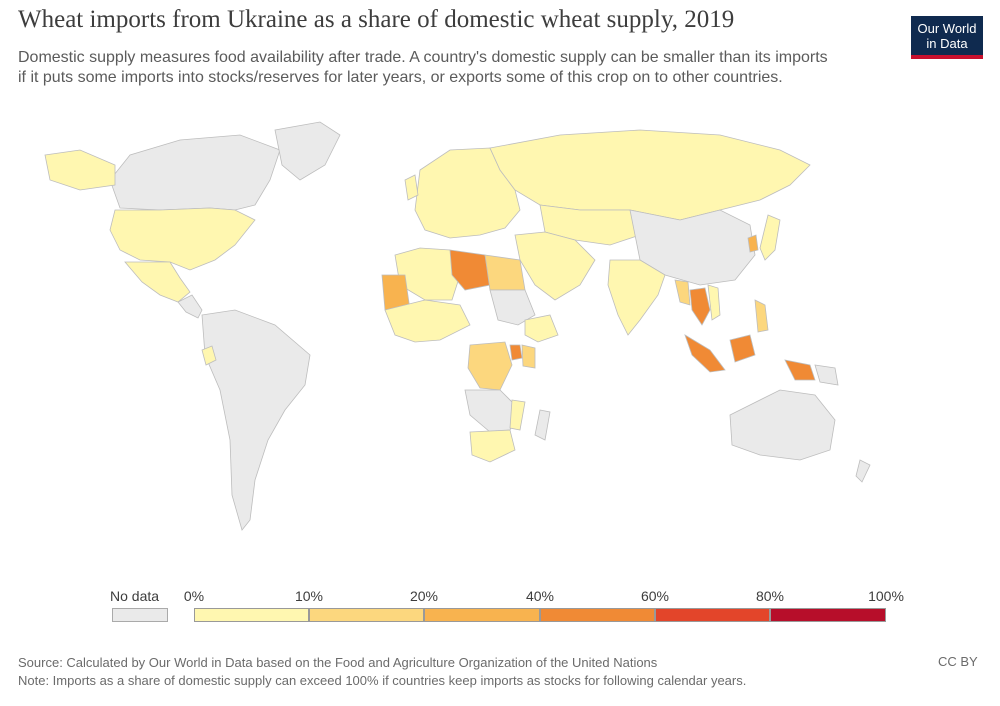 Image resolution: width=1000 pixels, height=706 pixels. Describe the element at coordinates (742, 348) in the screenshot. I see `country-indonesia-borneo` at that location.